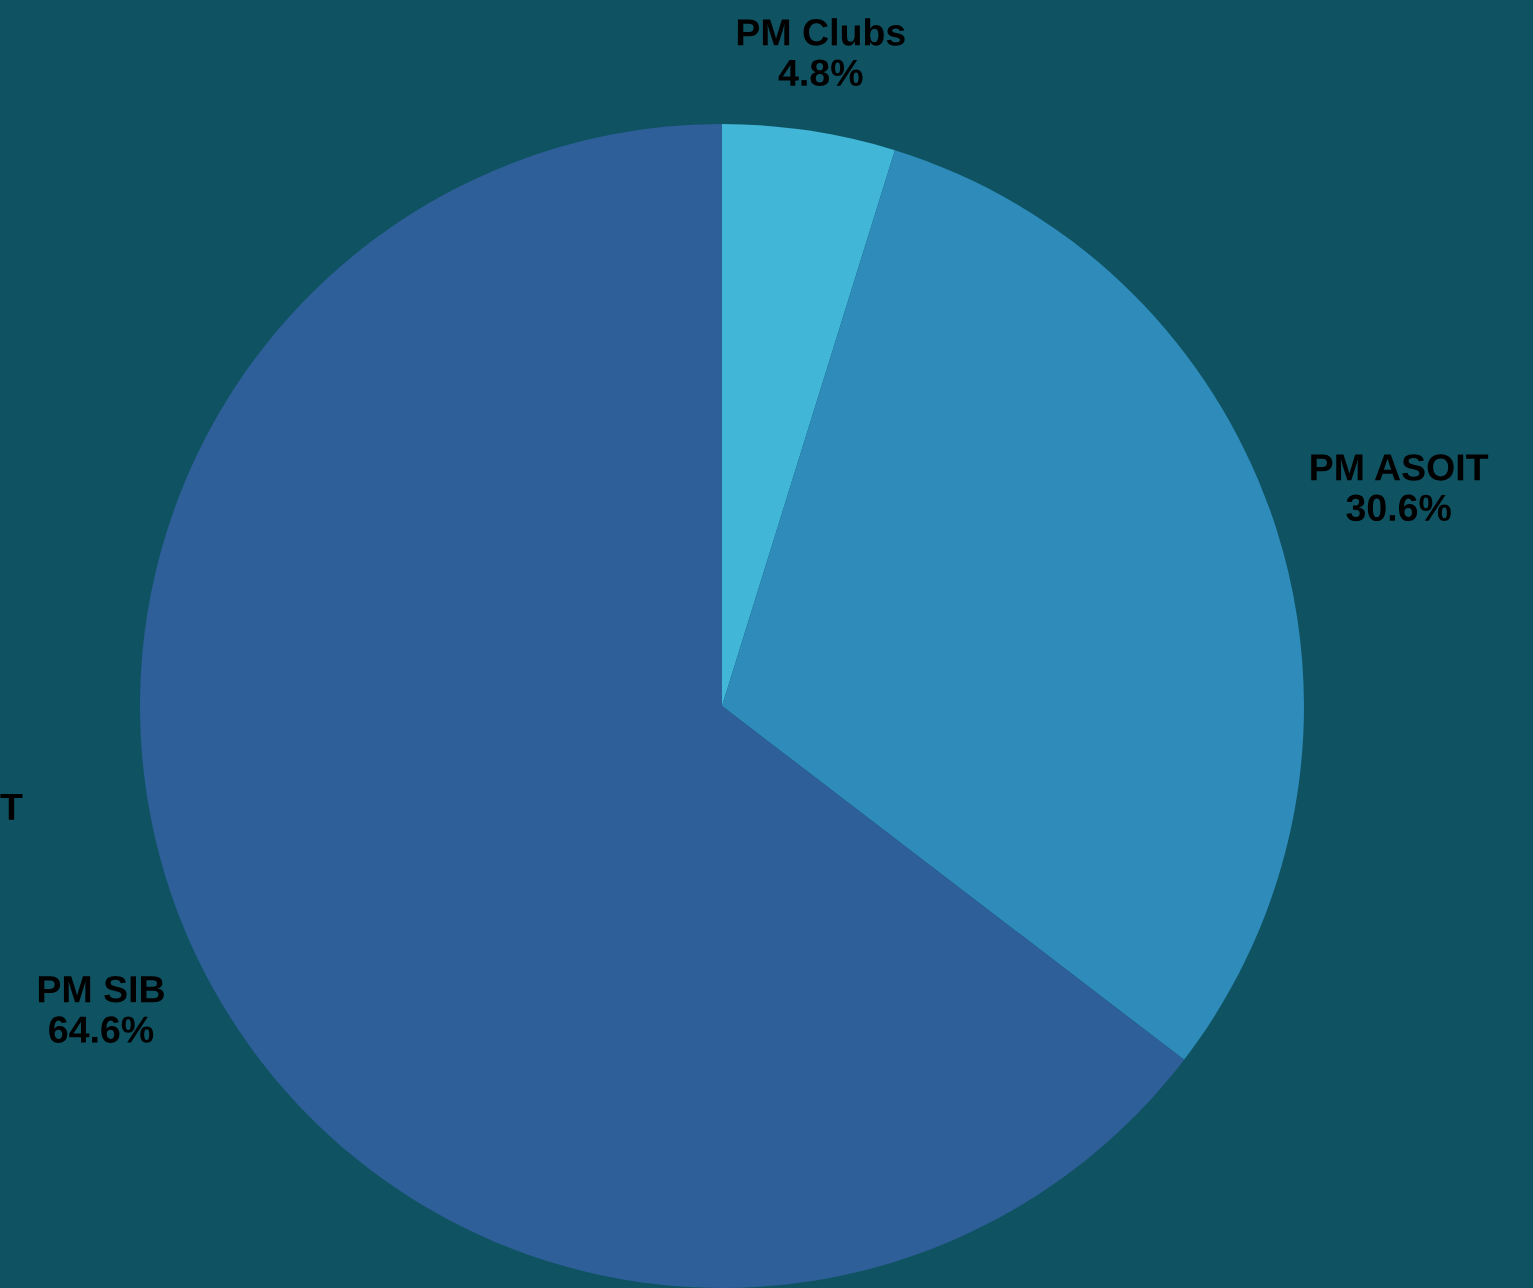 The image size is (1533, 1288). I want to click on text: T, so click(11, 806).